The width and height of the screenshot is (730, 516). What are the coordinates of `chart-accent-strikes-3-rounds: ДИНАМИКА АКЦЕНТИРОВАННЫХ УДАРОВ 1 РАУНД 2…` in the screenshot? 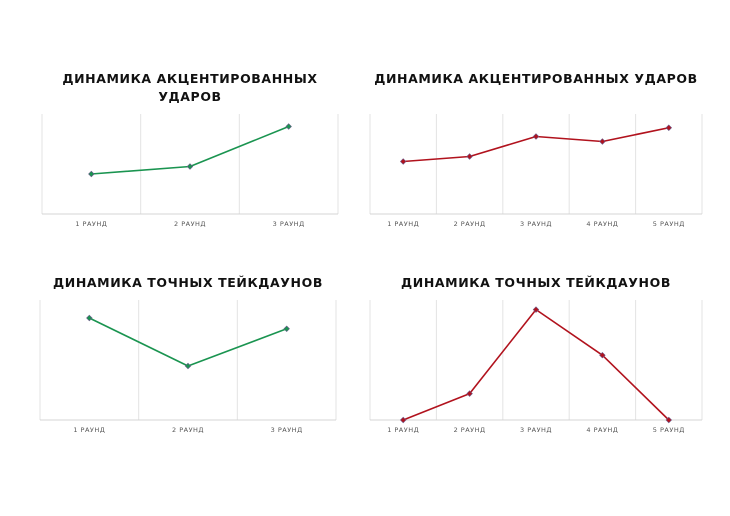 It's located at (190, 158).